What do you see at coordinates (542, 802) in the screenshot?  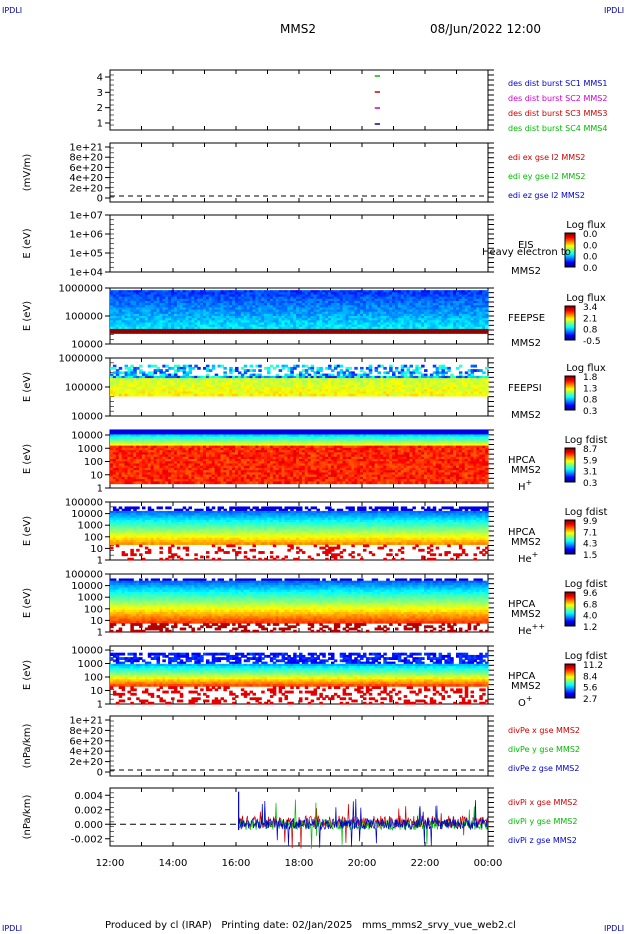 I see `legend-entry: divPi x gse MMS2` at bounding box center [542, 802].